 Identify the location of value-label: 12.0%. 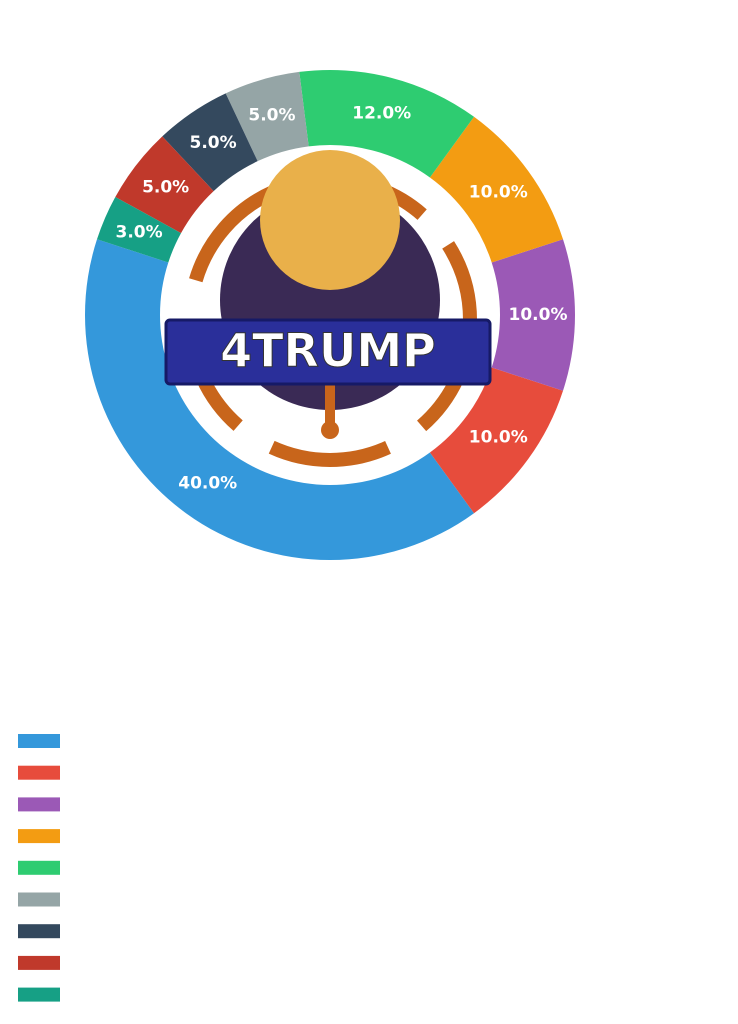
(381, 114).